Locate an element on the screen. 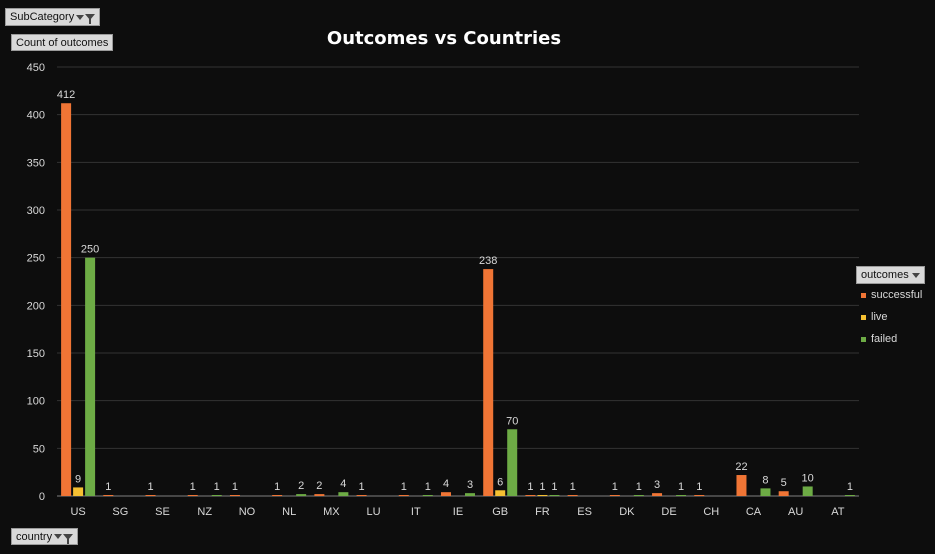 This screenshot has width=935, height=554. y-tick-label: 400 is located at coordinates (36, 116).